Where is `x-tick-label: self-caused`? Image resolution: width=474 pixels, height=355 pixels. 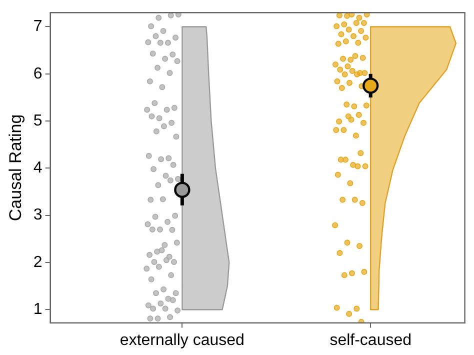 x-tick-label: self-caused is located at coordinates (371, 340).